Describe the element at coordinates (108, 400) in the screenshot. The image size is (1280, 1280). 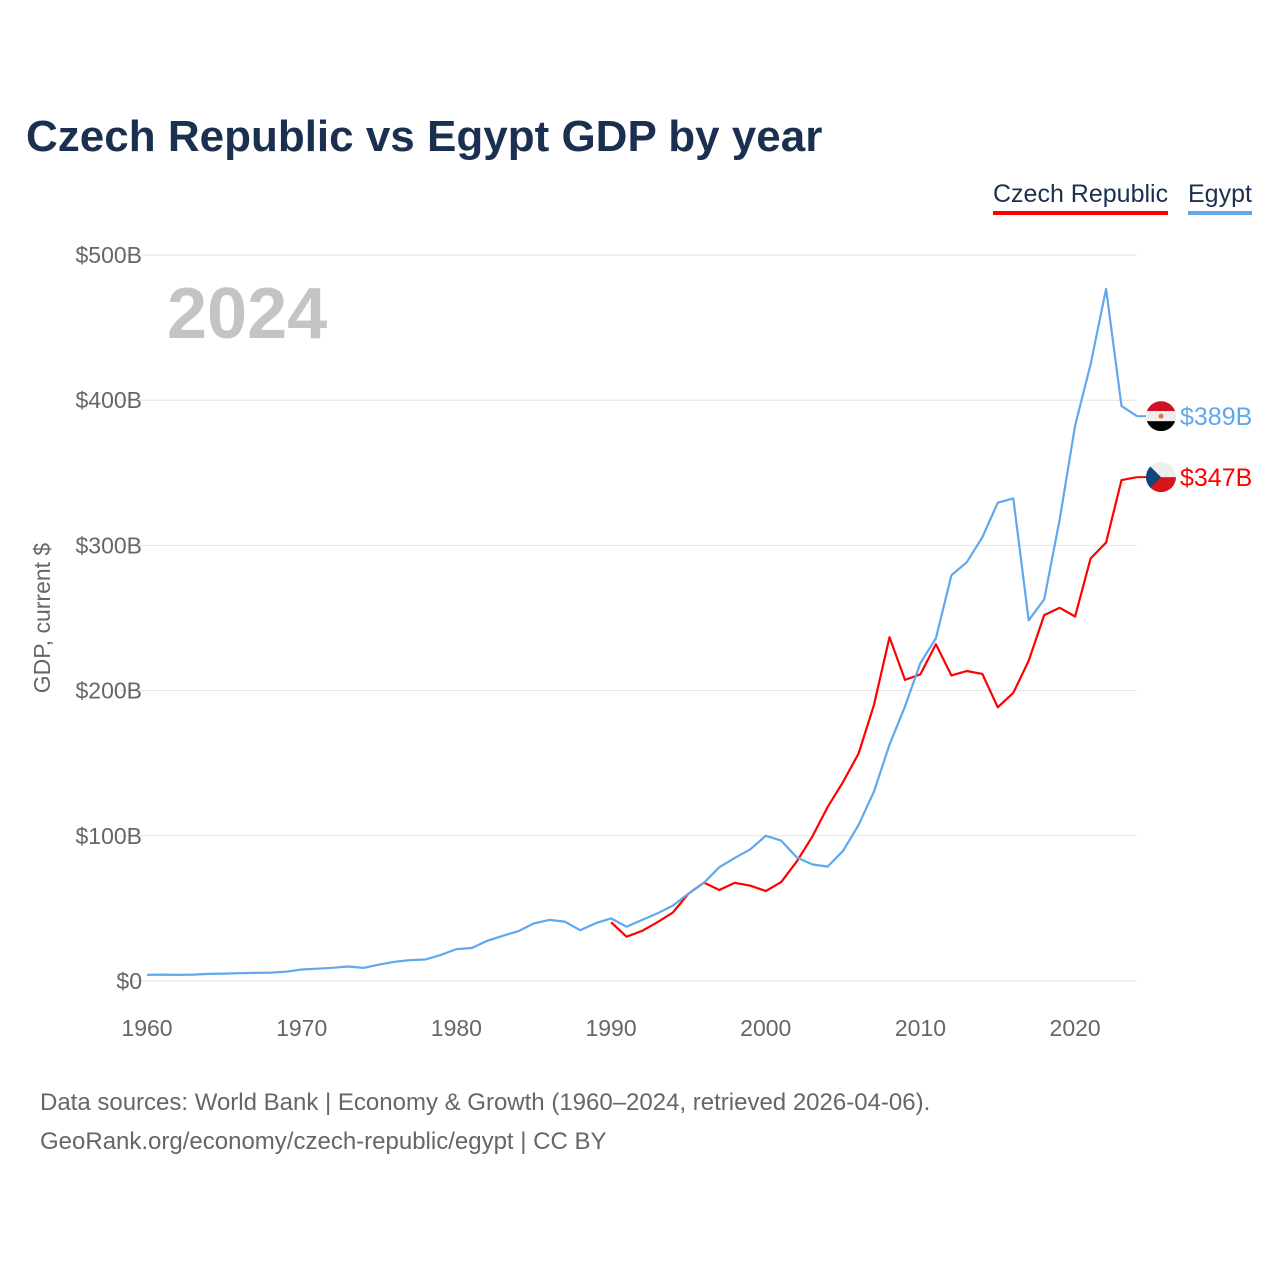
I see `y-tick-label: $400B` at that location.